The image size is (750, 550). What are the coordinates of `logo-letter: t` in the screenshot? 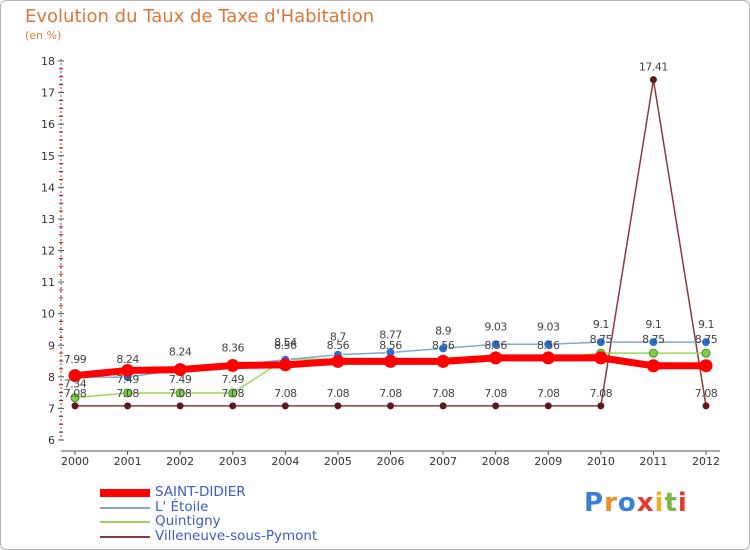 It's located at (671, 503).